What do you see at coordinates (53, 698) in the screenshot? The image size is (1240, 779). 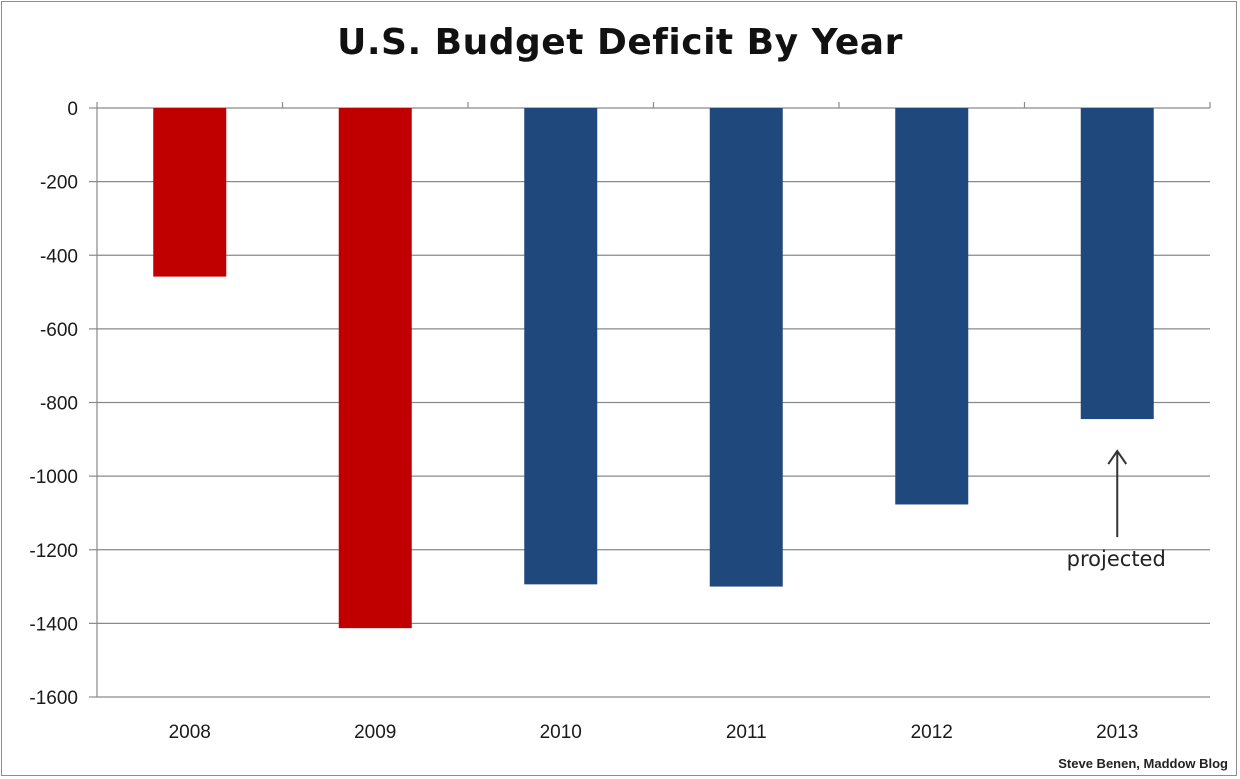 I see `y-tick-label: -1600` at bounding box center [53, 698].